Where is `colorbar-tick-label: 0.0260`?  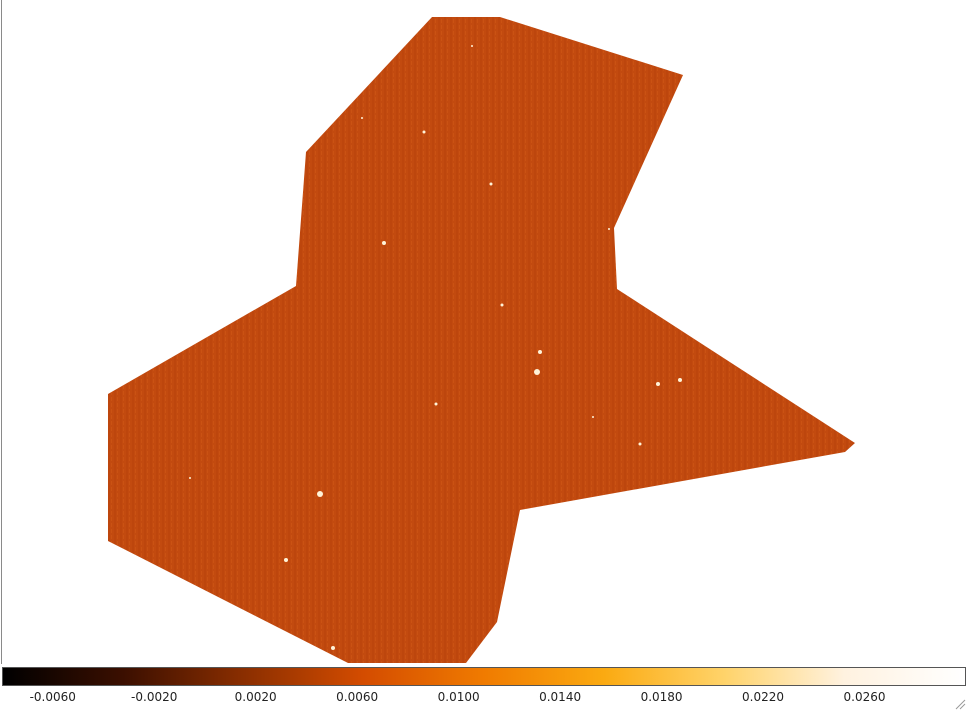
colorbar-tick-label: 0.0260 is located at coordinates (864, 697).